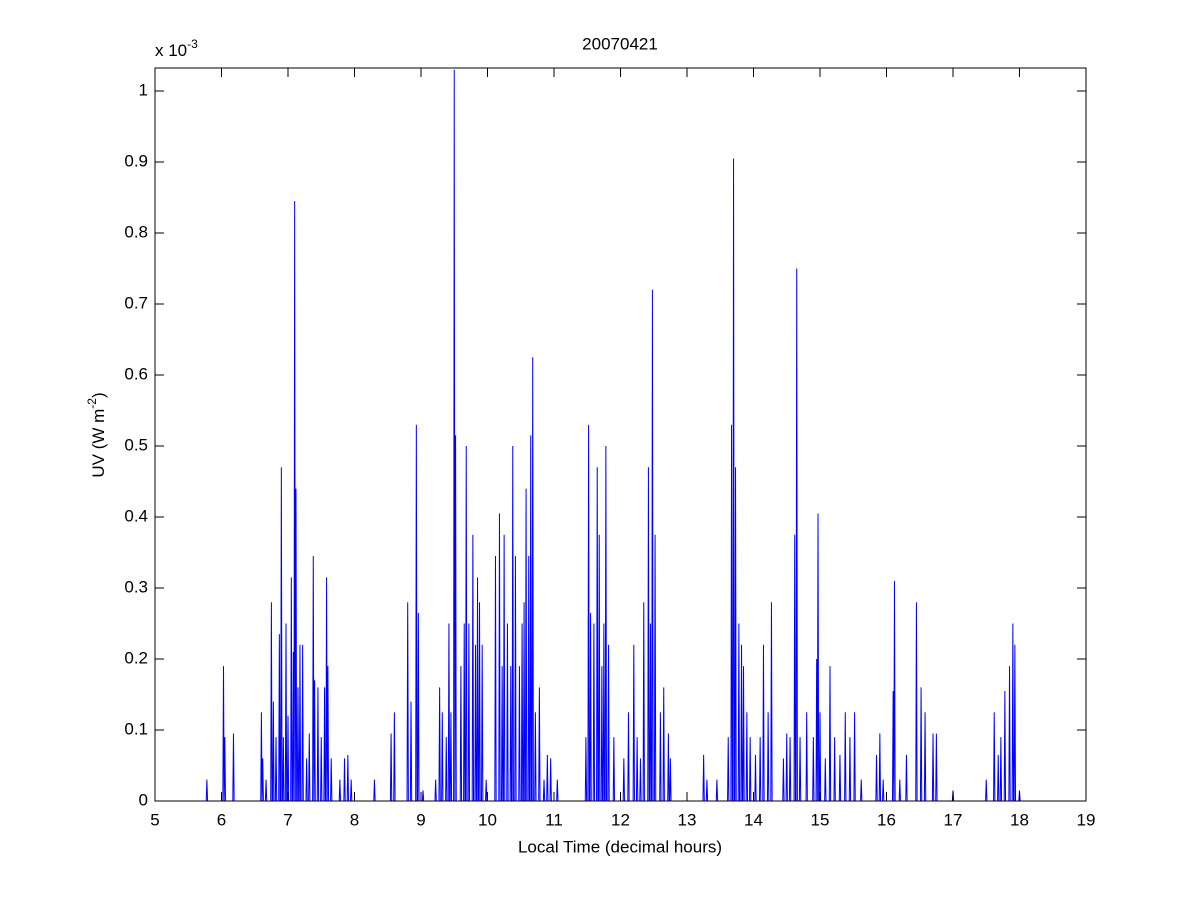 This screenshot has height=900, width=1200. I want to click on x-tick-label: 13, so click(687, 819).